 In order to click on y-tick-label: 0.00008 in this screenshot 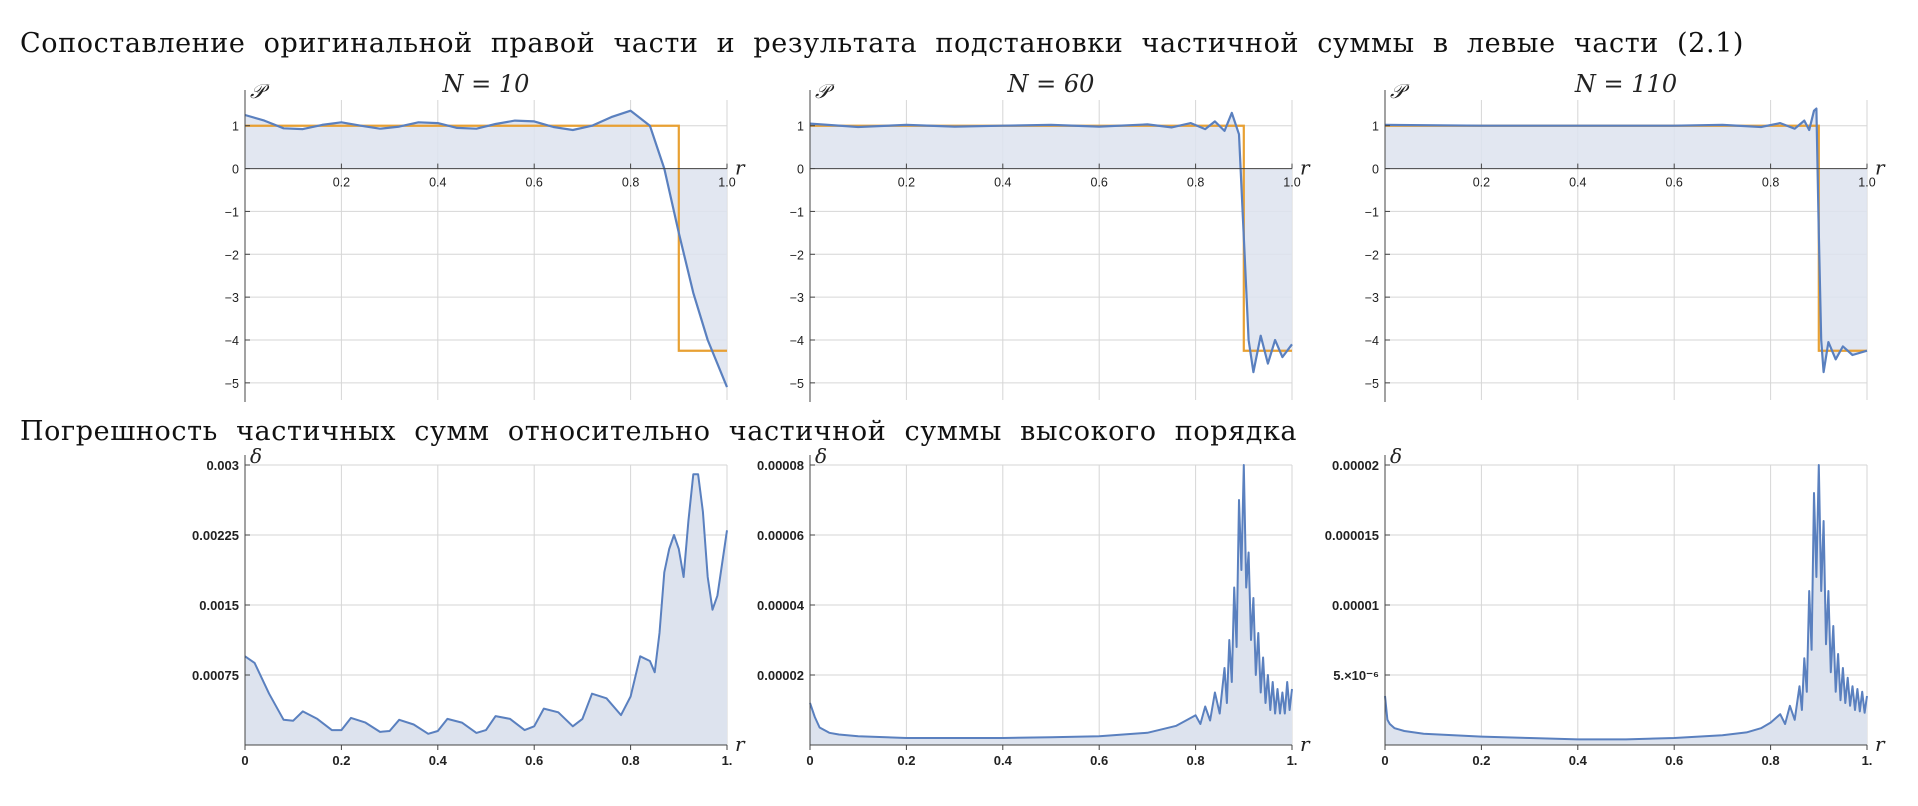, I will do `click(780, 465)`.